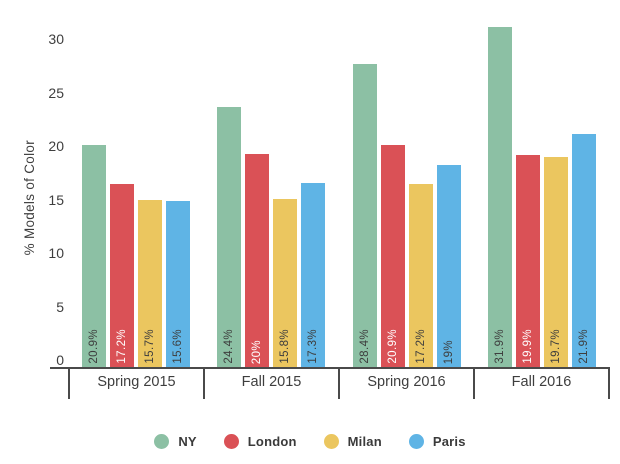  Describe the element at coordinates (313, 275) in the screenshot. I see `bar-paris: 17.3%` at that location.